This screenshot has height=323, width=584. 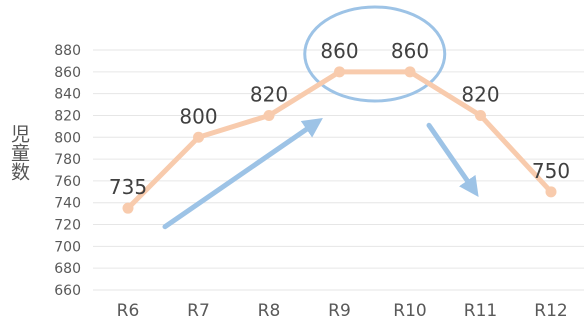 I want to click on y-tick-label: 800, so click(x=67, y=138).